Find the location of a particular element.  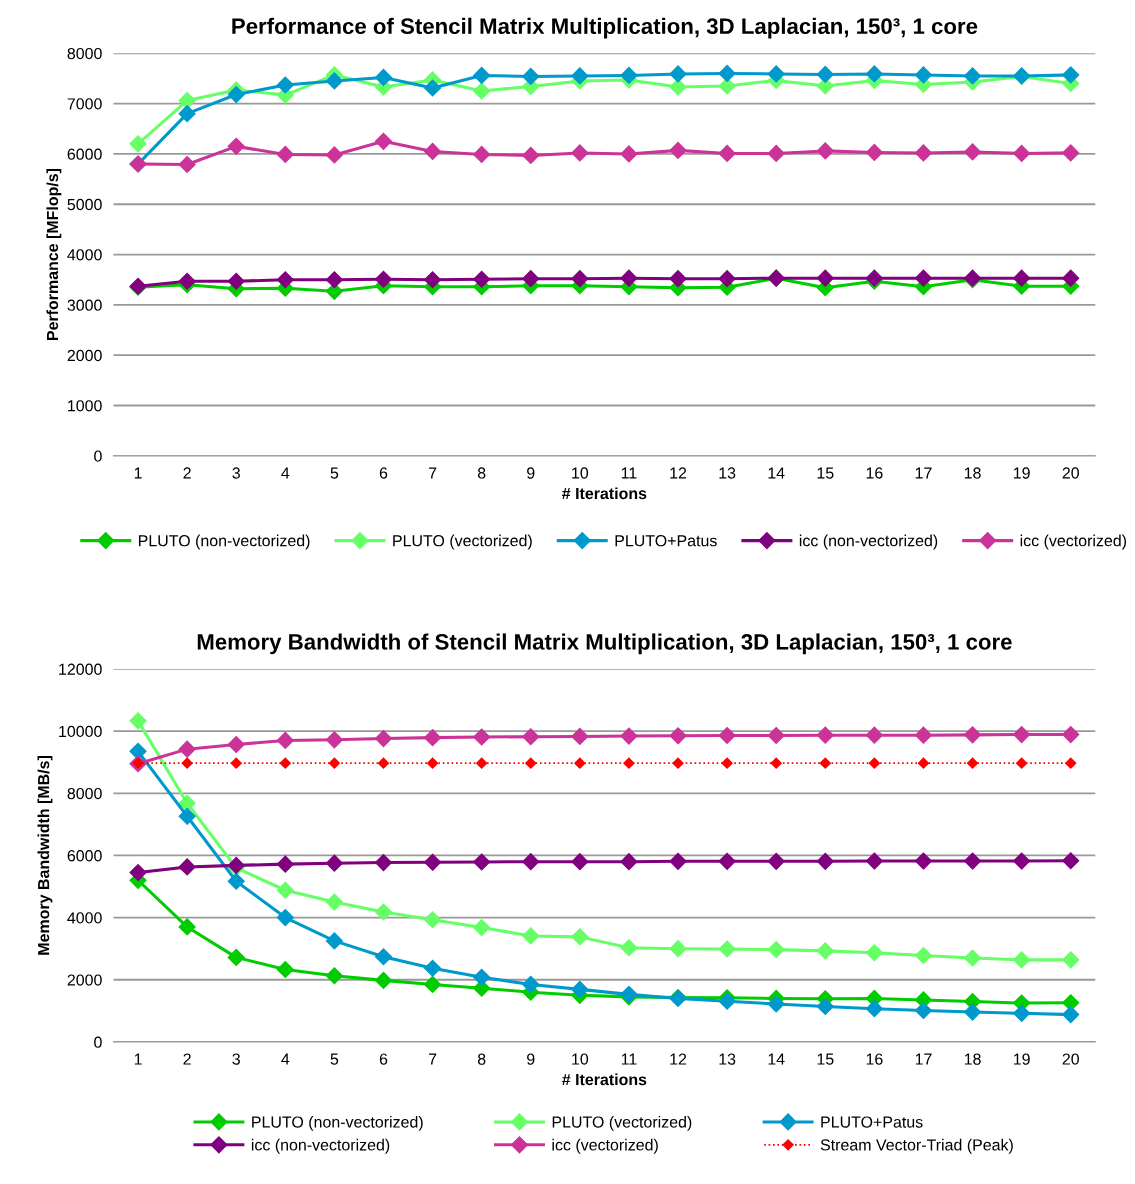

y-axis-title: Memory Bandwidth [MB/s] is located at coordinates (45, 855).